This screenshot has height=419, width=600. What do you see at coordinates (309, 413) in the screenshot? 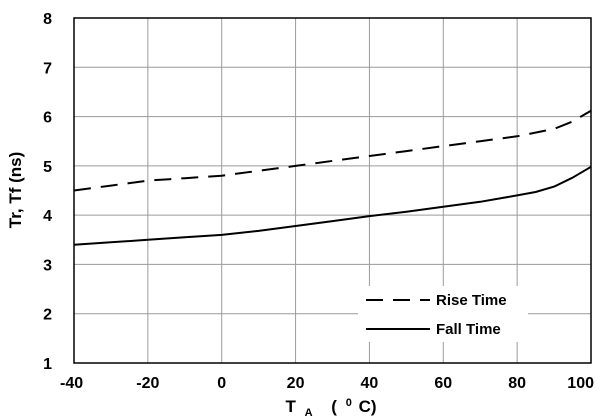
I see `x-axis-title-subscript: A` at bounding box center [309, 413].